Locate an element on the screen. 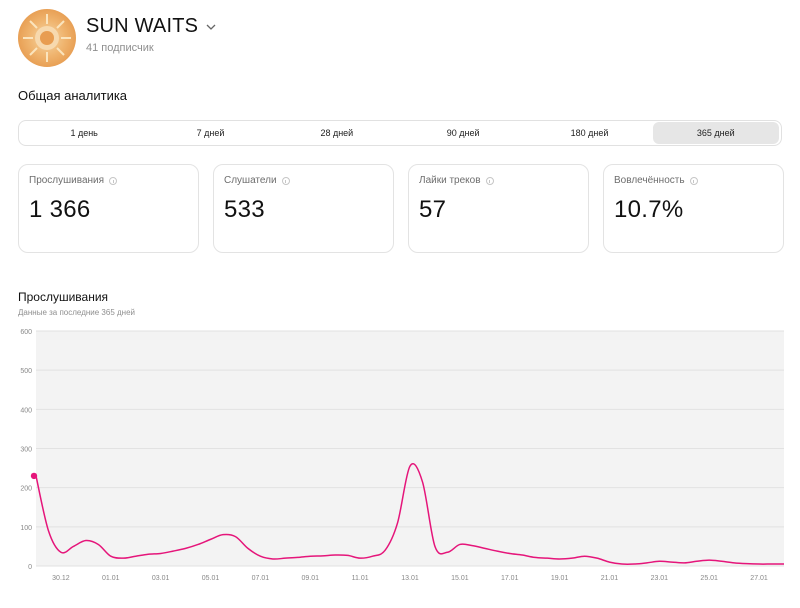  metric-label: Вовлечённость is located at coordinates (649, 180).